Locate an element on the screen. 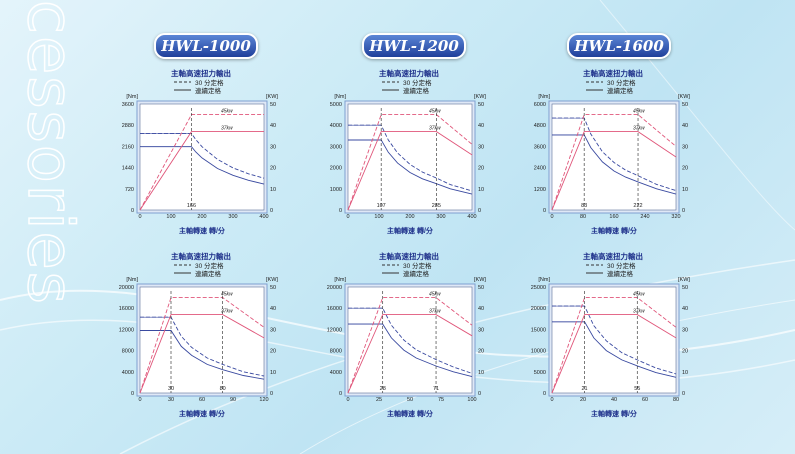 This screenshot has width=795, height=454. base-speed-label: 285 is located at coordinates (436, 206).